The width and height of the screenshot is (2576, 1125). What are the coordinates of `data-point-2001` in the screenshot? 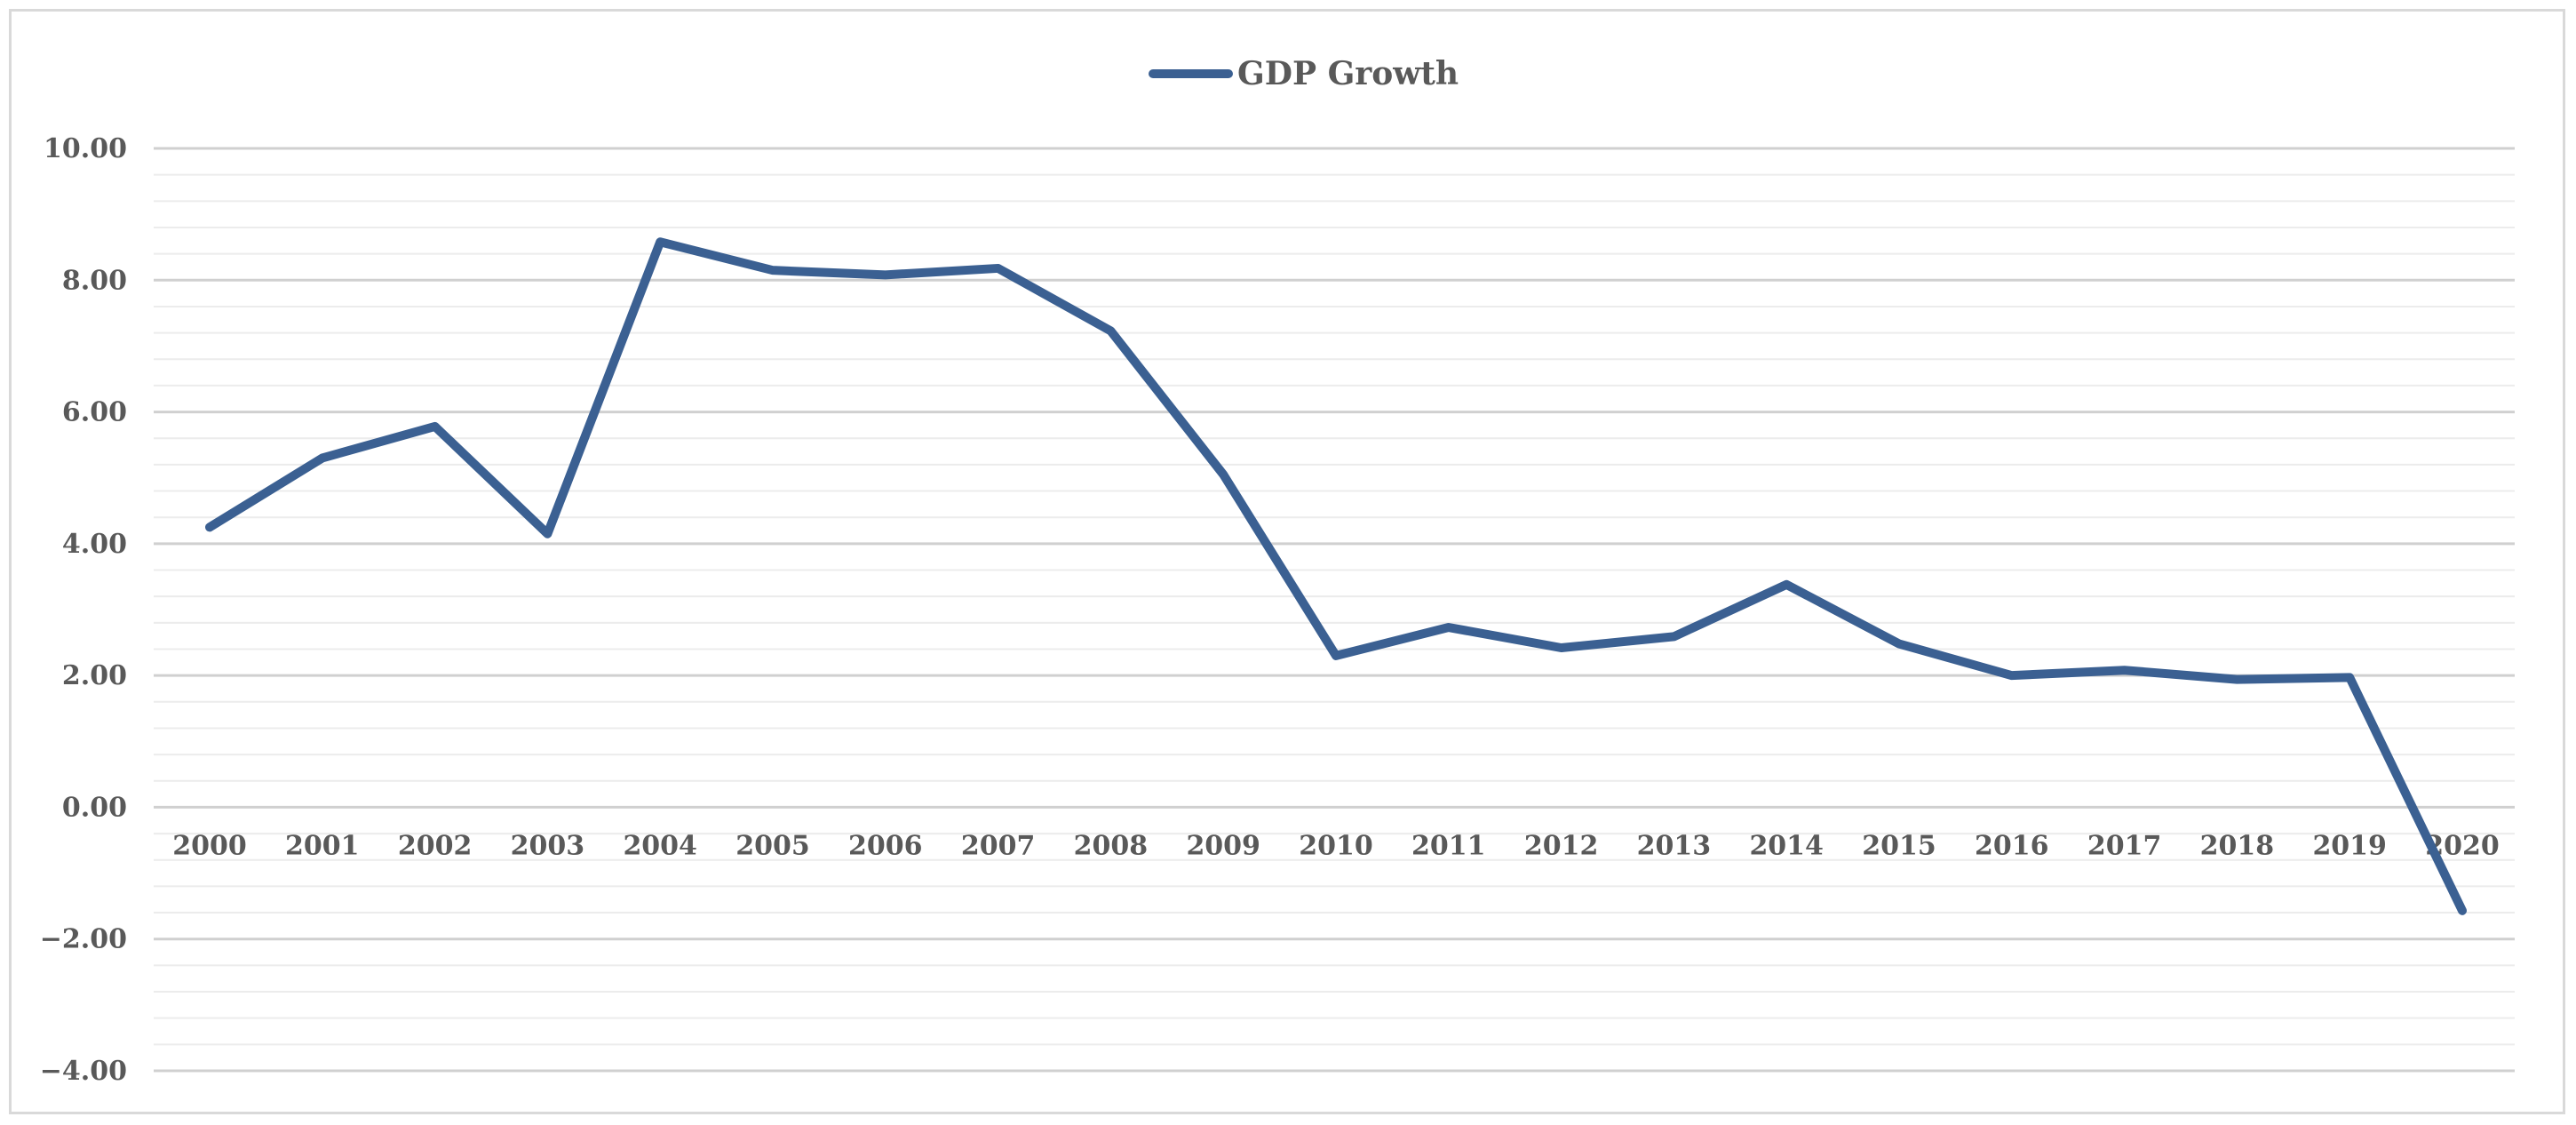 It's located at (322, 458).